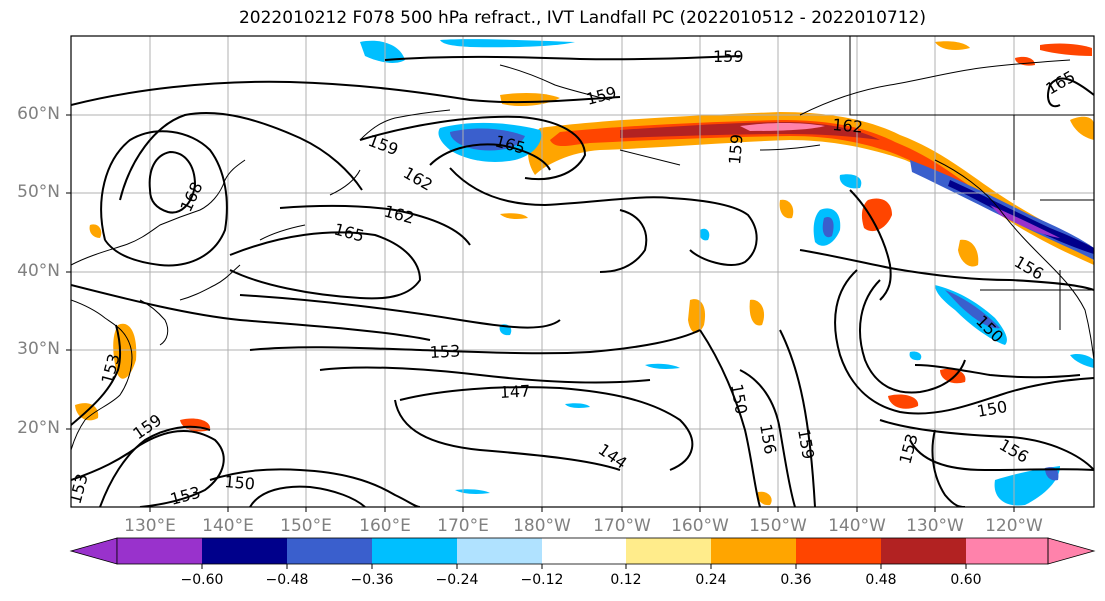  What do you see at coordinates (150, 526) in the screenshot?
I see `lon-label: 130°E` at bounding box center [150, 526].